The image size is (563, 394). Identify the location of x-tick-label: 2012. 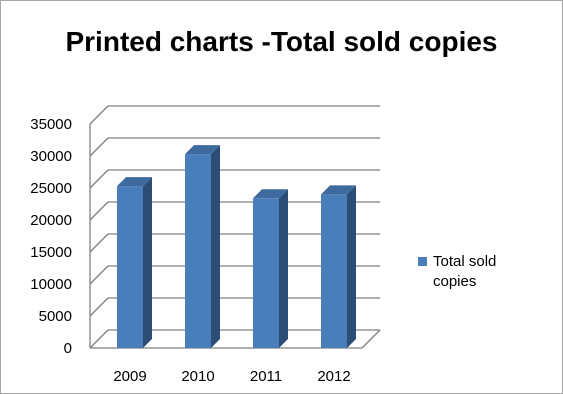
(333, 376).